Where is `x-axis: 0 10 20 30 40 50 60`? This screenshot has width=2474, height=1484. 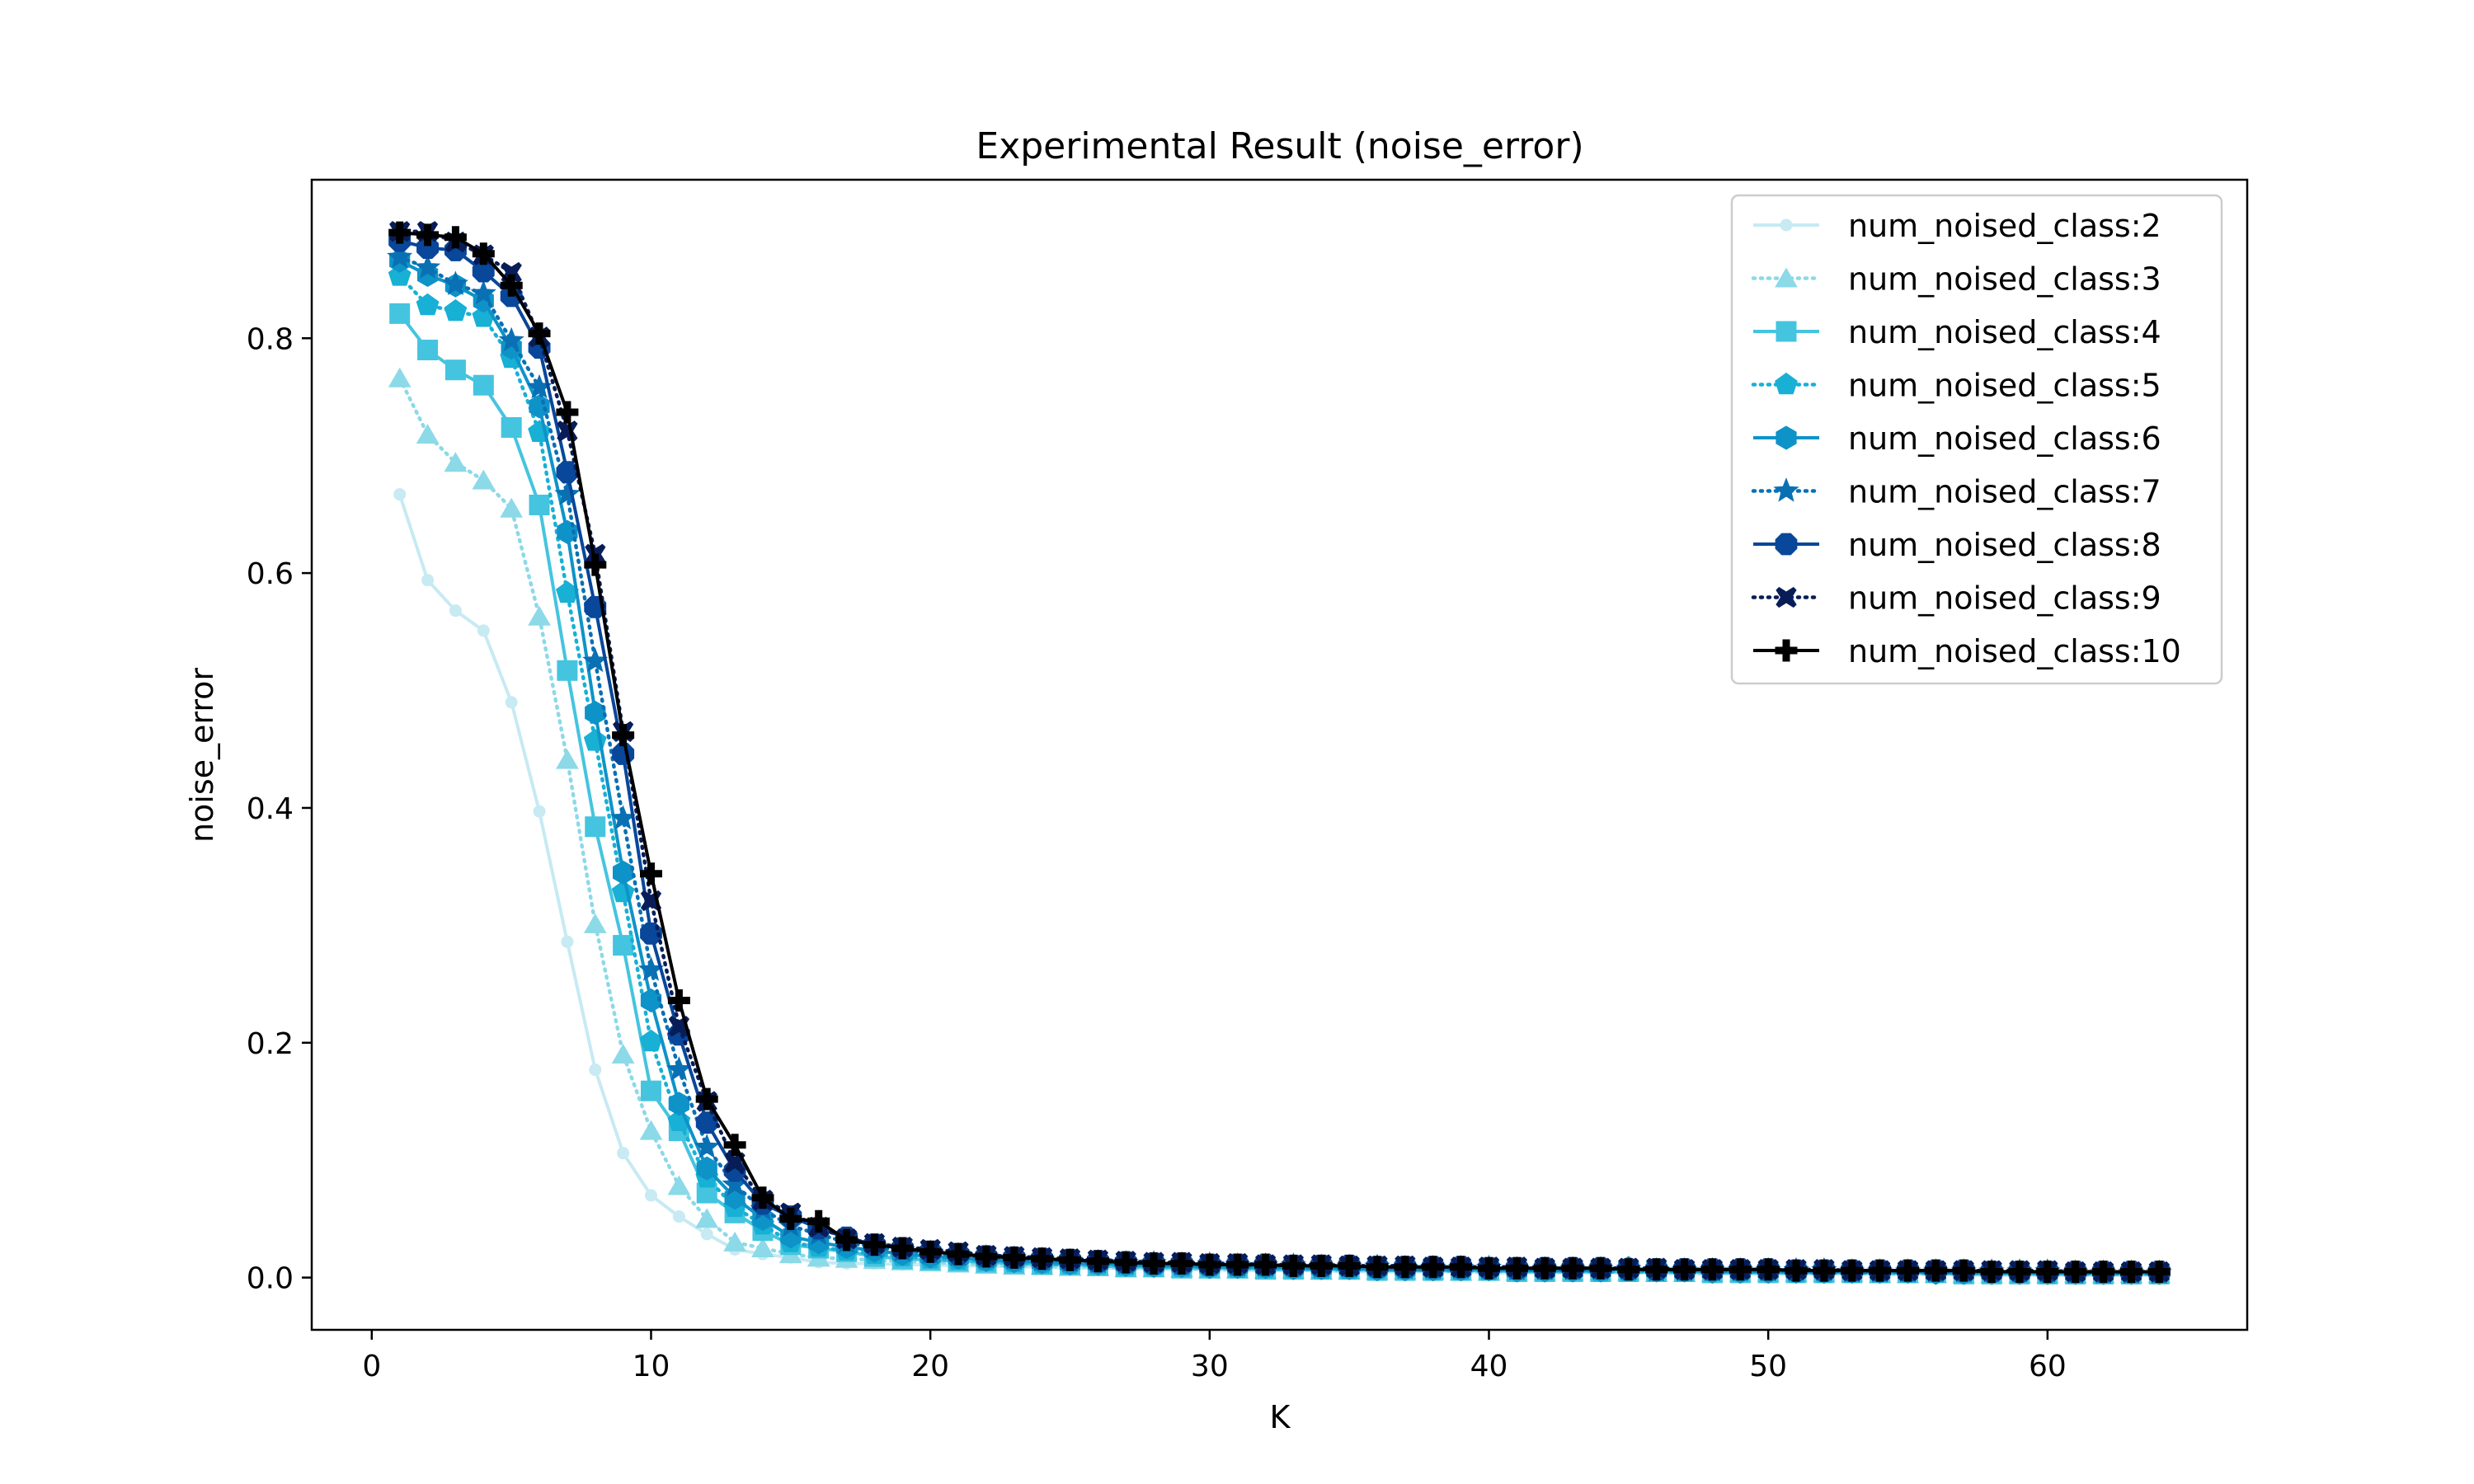
x-axis: 0 10 20 30 40 50 60 is located at coordinates (1214, 1356).